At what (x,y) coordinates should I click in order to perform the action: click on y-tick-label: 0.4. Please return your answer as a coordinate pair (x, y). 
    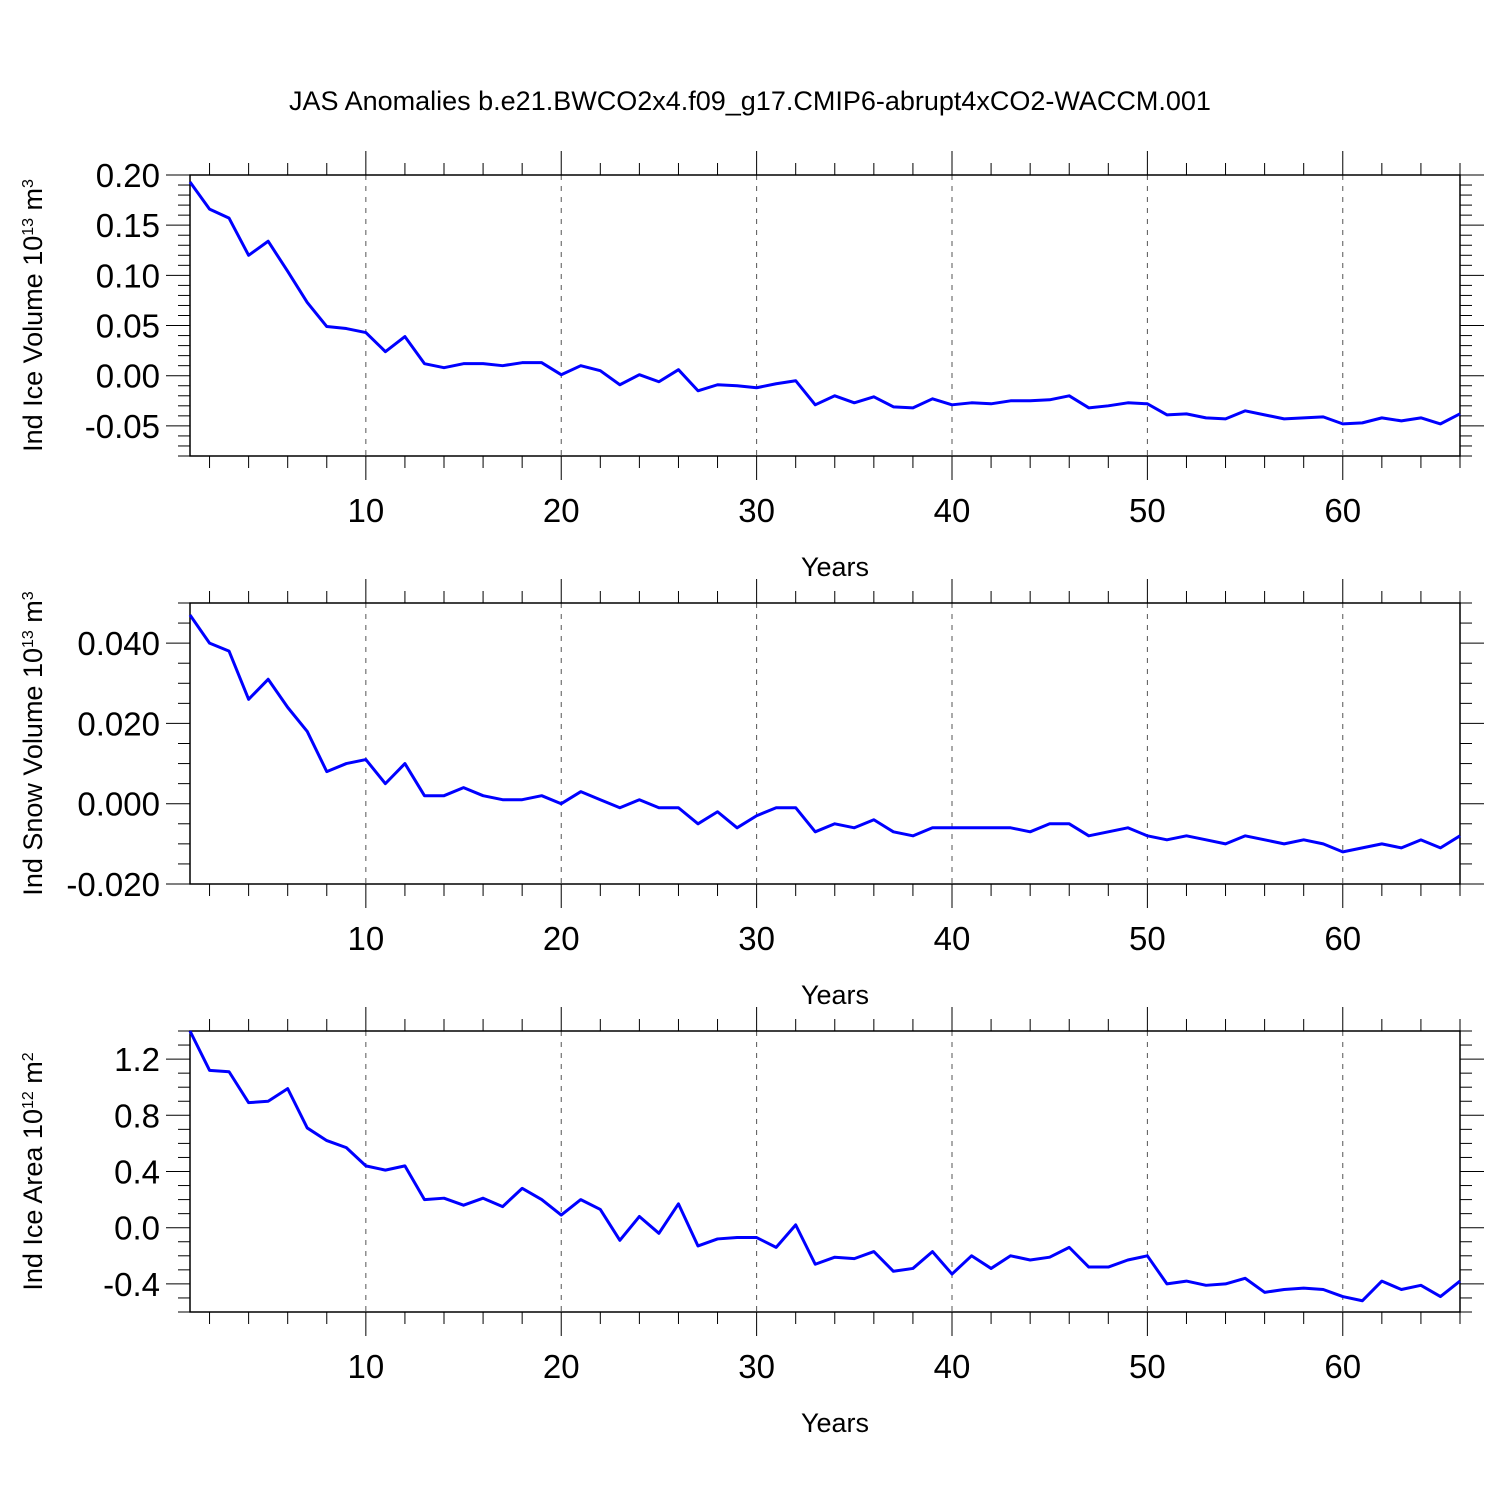
    Looking at the image, I should click on (137, 1172).